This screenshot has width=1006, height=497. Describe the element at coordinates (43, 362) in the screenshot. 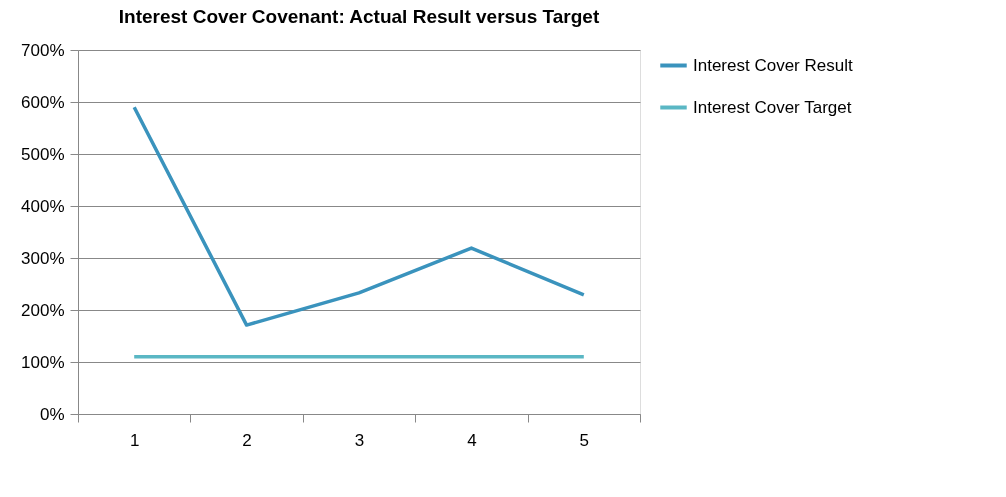

I see `y-tick-label: 100%` at that location.